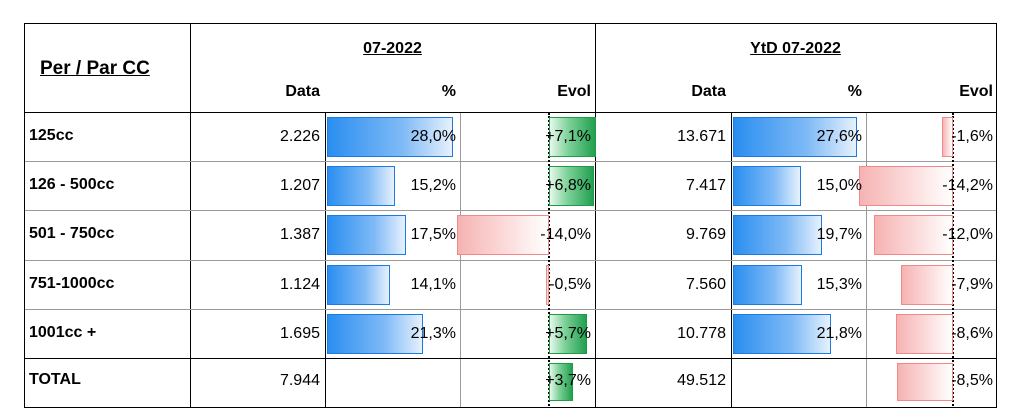 The height and width of the screenshot is (412, 1014). I want to click on row-label: 125cc, so click(51, 135).